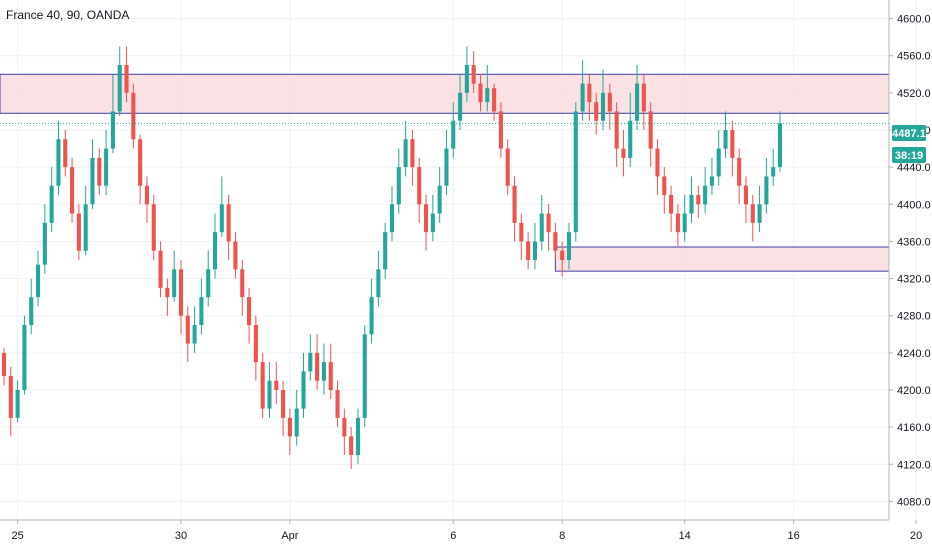 This screenshot has height=550, width=932. I want to click on y-tick-label: 4120.0, so click(914, 465).